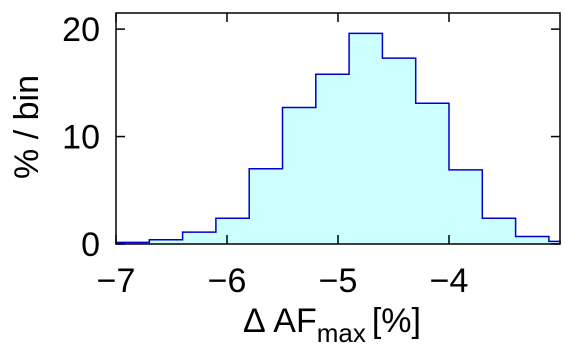  Describe the element at coordinates (116, 281) in the screenshot. I see `x-tick-label: −7` at that location.